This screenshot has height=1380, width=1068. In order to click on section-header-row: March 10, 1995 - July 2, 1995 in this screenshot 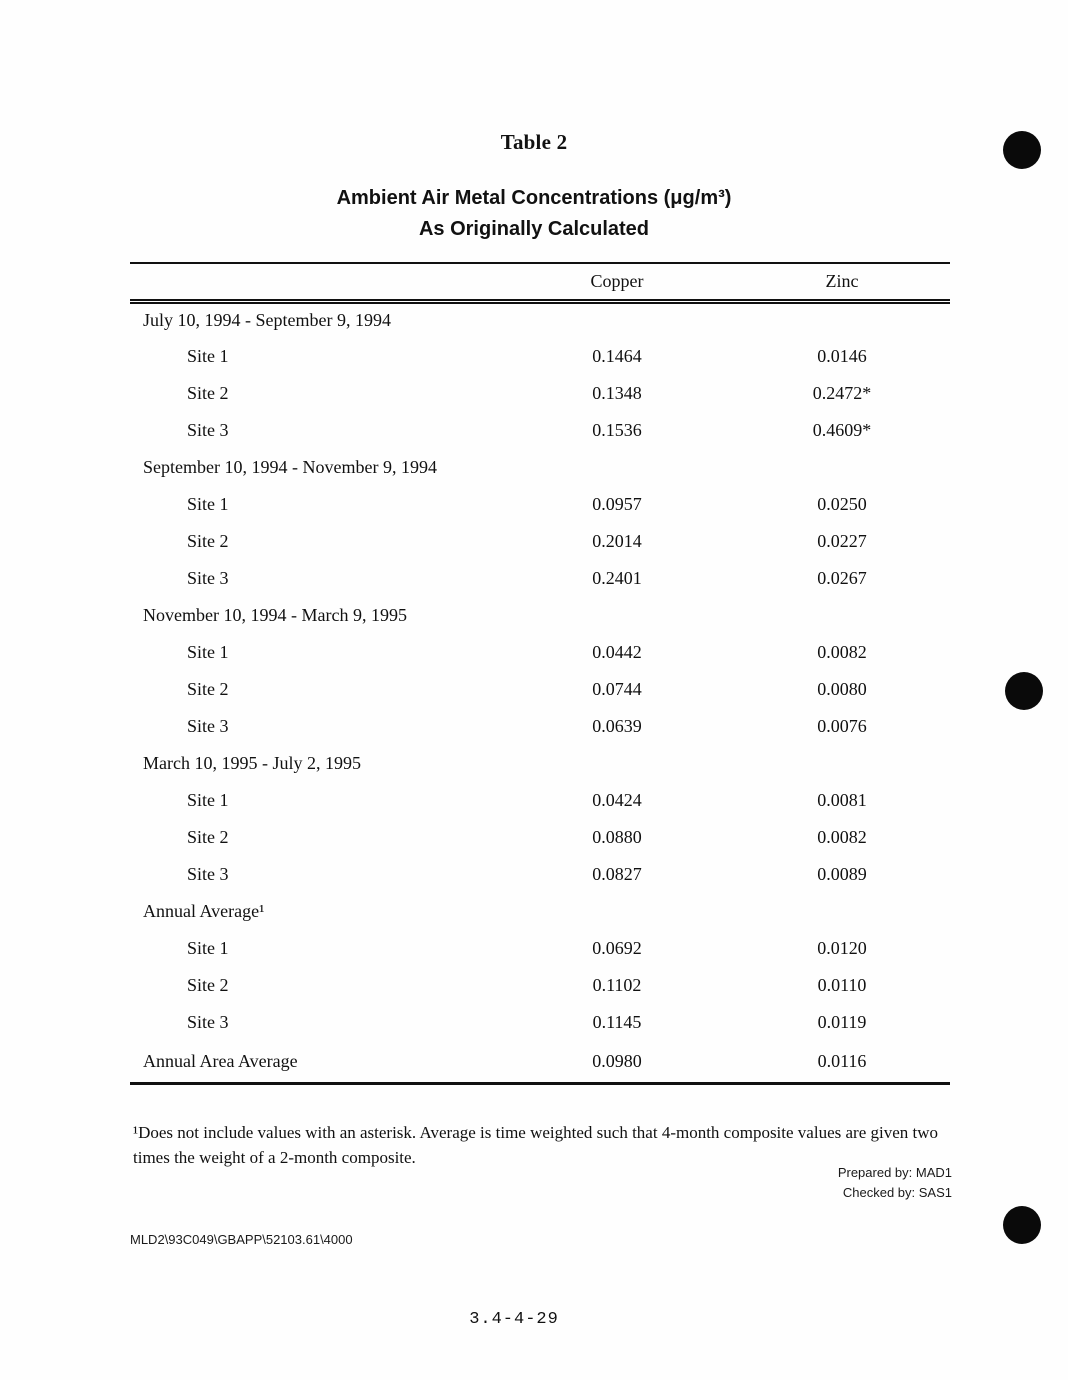, I will do `click(540, 763)`.